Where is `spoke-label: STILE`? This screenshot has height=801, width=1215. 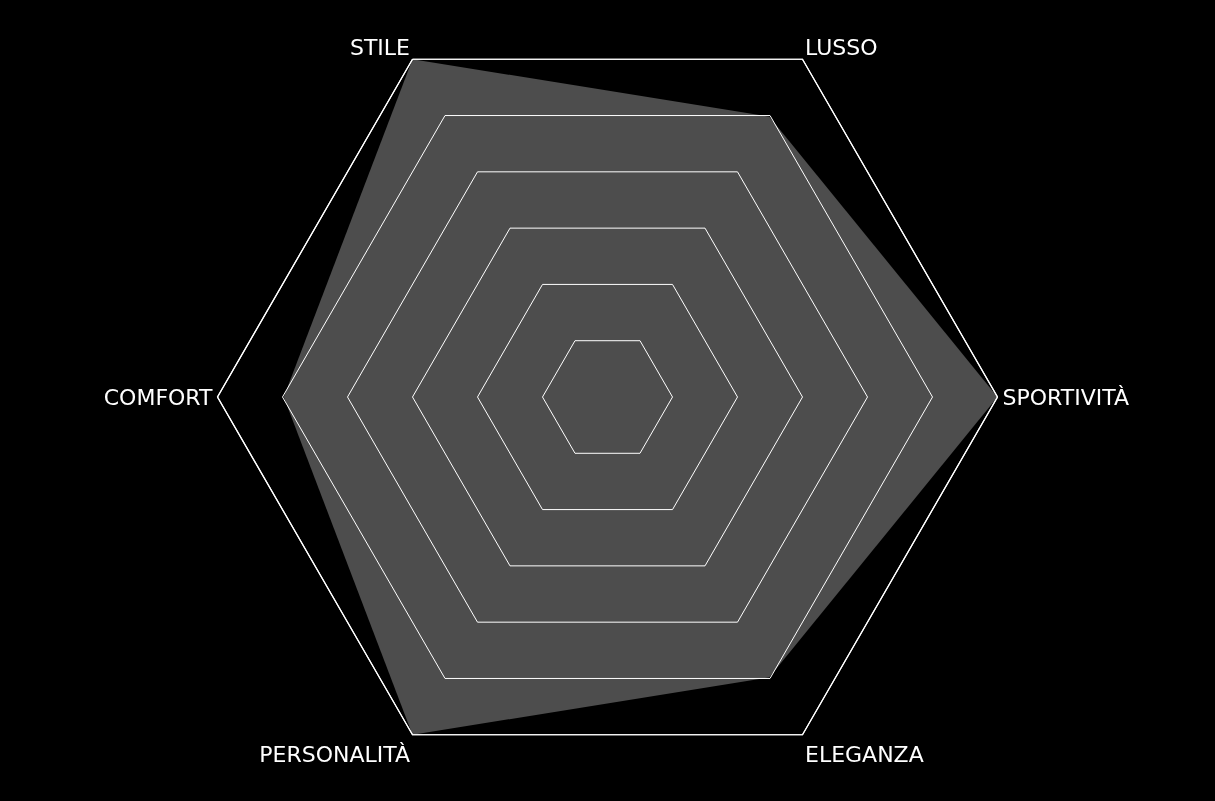
spoke-label: STILE is located at coordinates (379, 47).